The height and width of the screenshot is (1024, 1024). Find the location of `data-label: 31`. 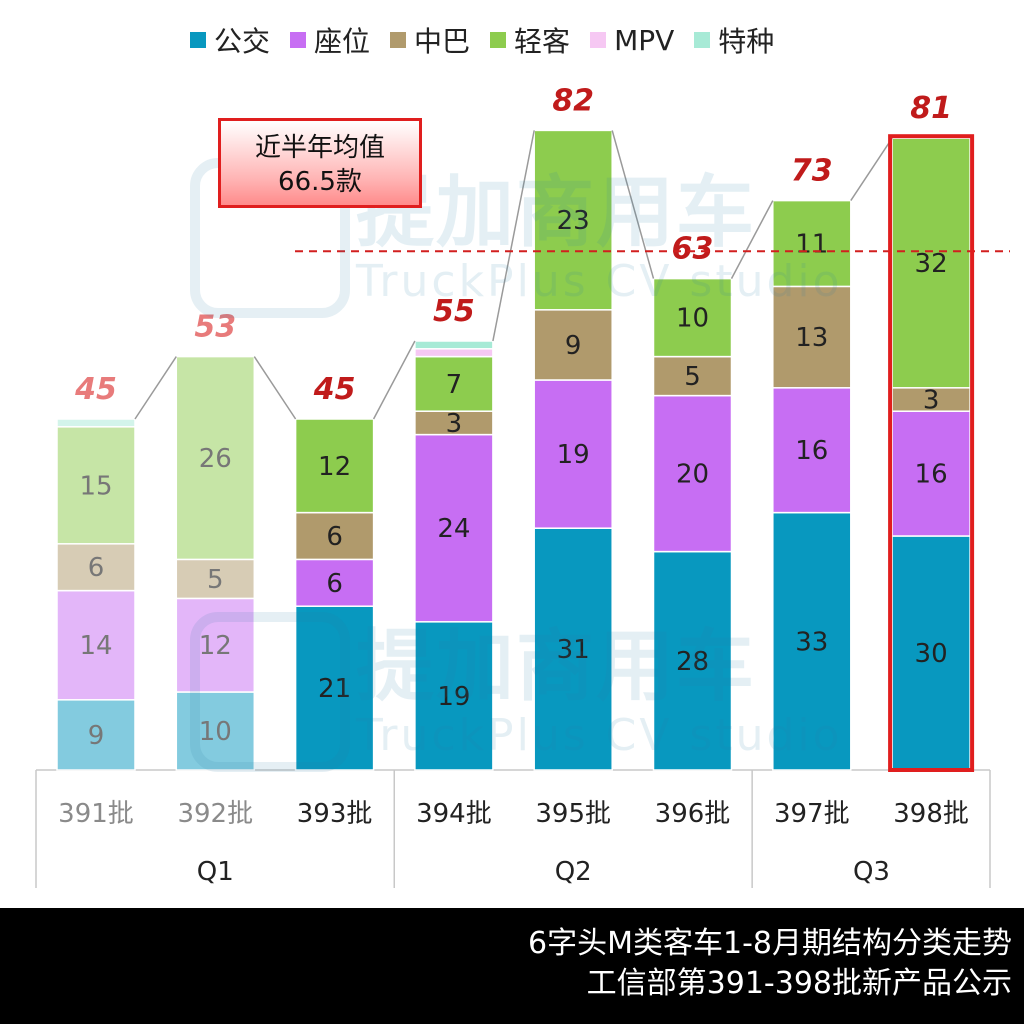

data-label: 31 is located at coordinates (573, 650).